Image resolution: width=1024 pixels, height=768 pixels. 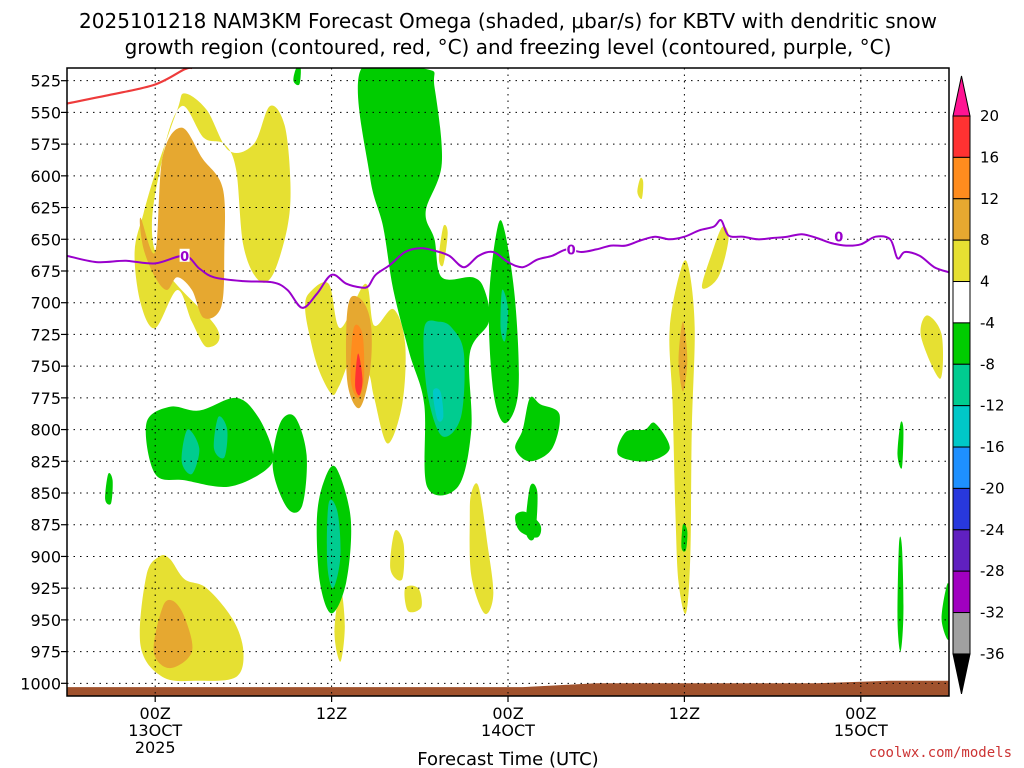 I want to click on colorbar-arrow-top, so click(x=961, y=96).